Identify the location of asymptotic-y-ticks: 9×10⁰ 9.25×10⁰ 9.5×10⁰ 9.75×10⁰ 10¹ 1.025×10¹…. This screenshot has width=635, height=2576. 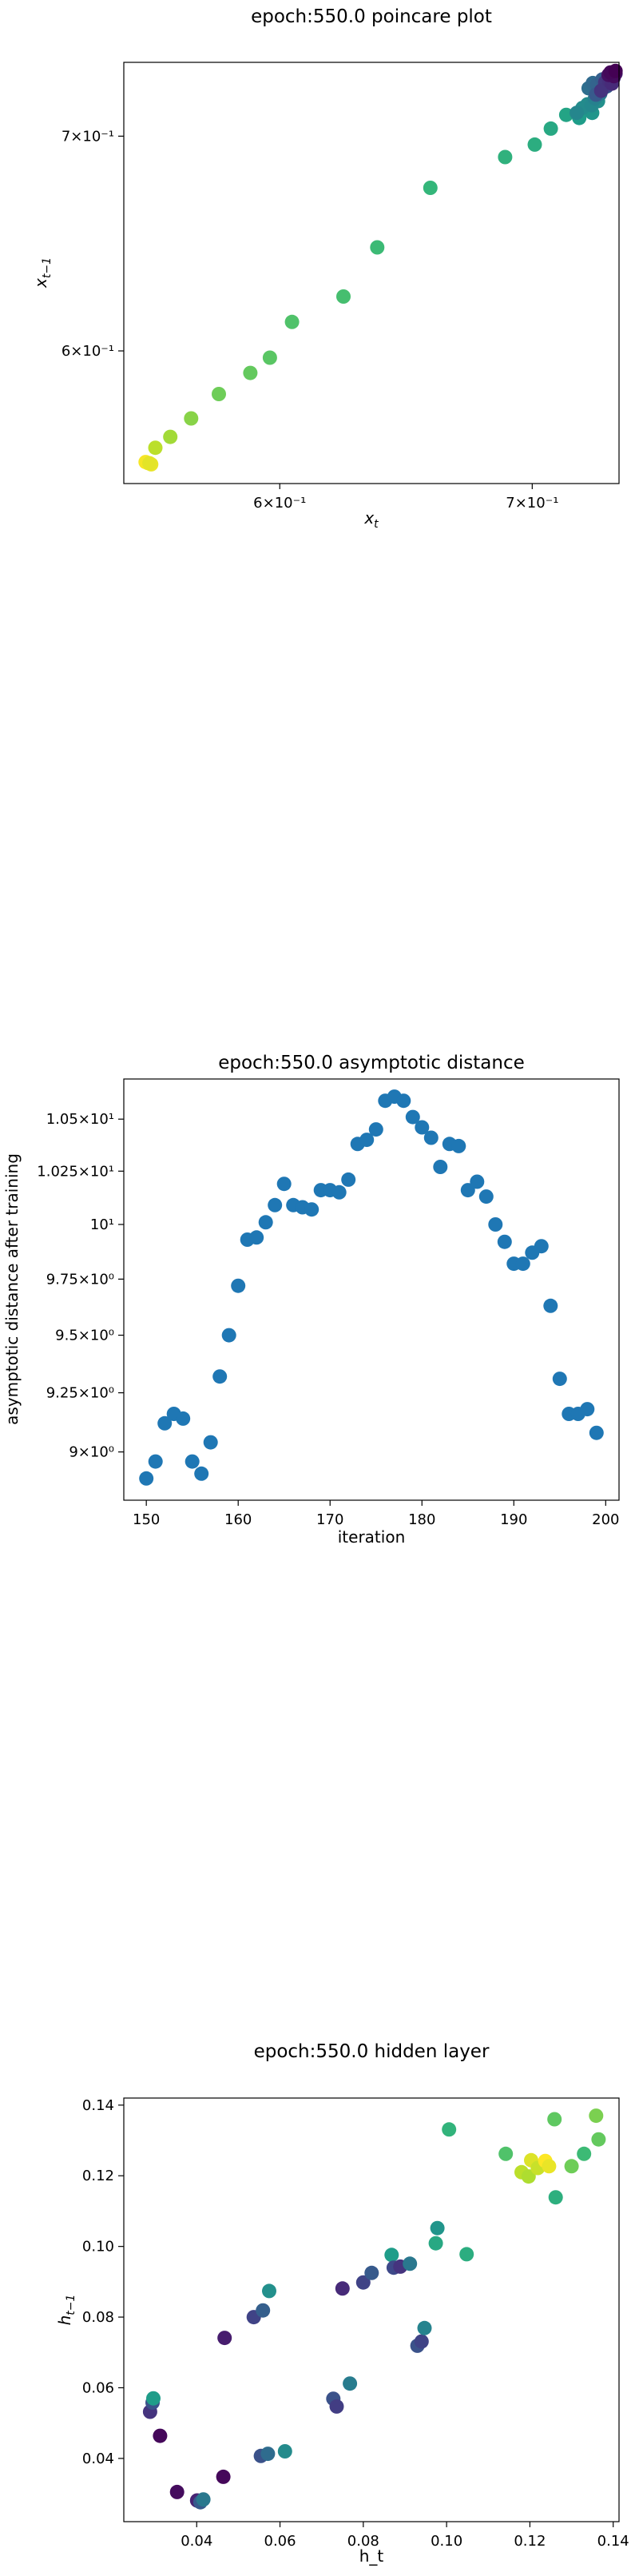
(81, 1286).